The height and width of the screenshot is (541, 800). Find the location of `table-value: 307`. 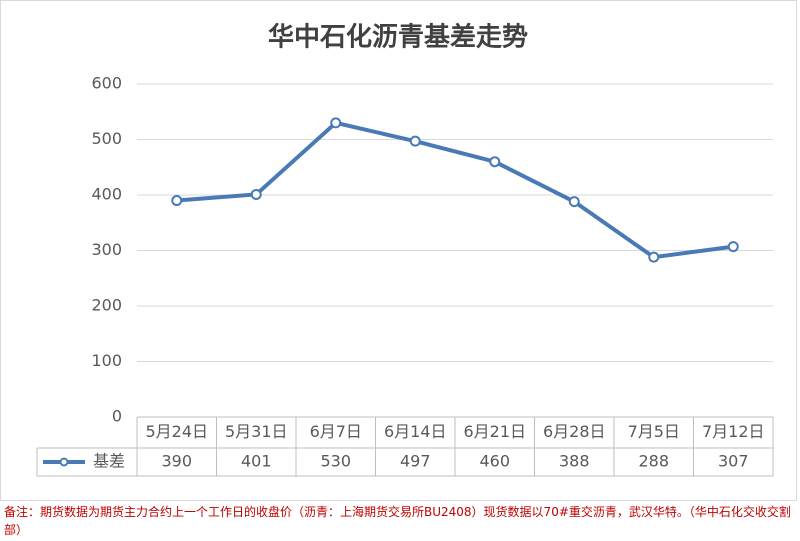

table-value: 307 is located at coordinates (733, 461).